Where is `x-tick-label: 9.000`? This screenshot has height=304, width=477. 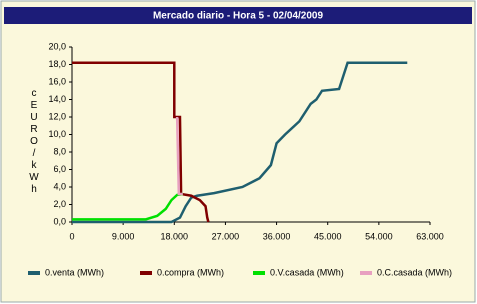 x-tick-label: 9.000 is located at coordinates (123, 236).